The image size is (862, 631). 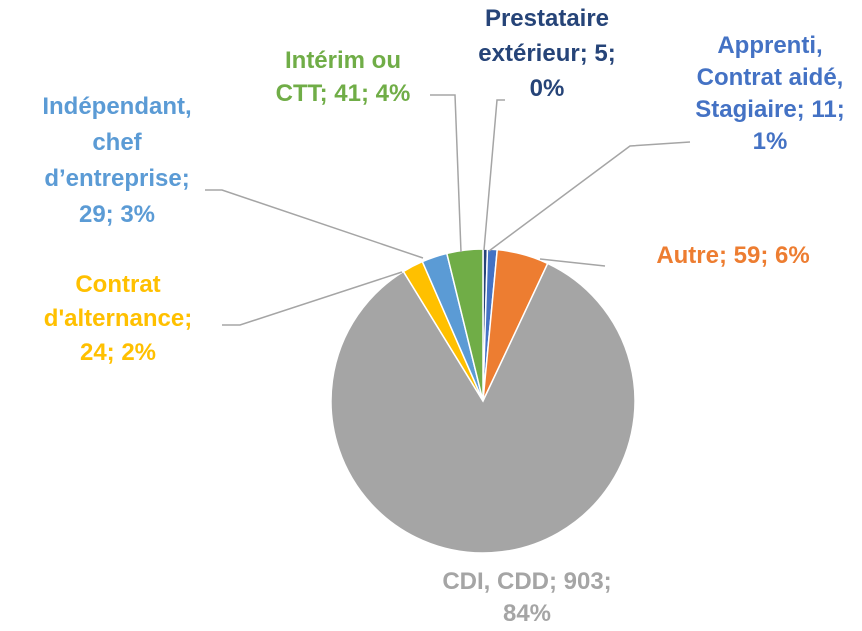 What do you see at coordinates (770, 141) in the screenshot?
I see `data-label-line: 1%` at bounding box center [770, 141].